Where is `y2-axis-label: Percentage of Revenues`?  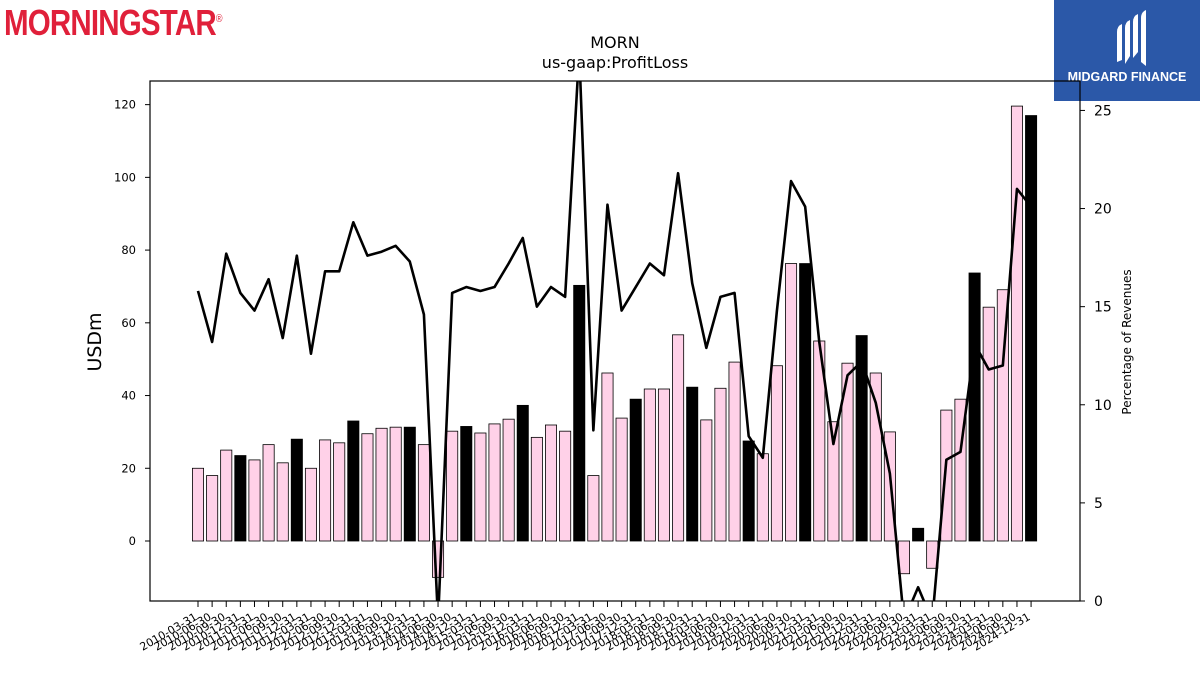 y2-axis-label: Percentage of Revenues is located at coordinates (1127, 341).